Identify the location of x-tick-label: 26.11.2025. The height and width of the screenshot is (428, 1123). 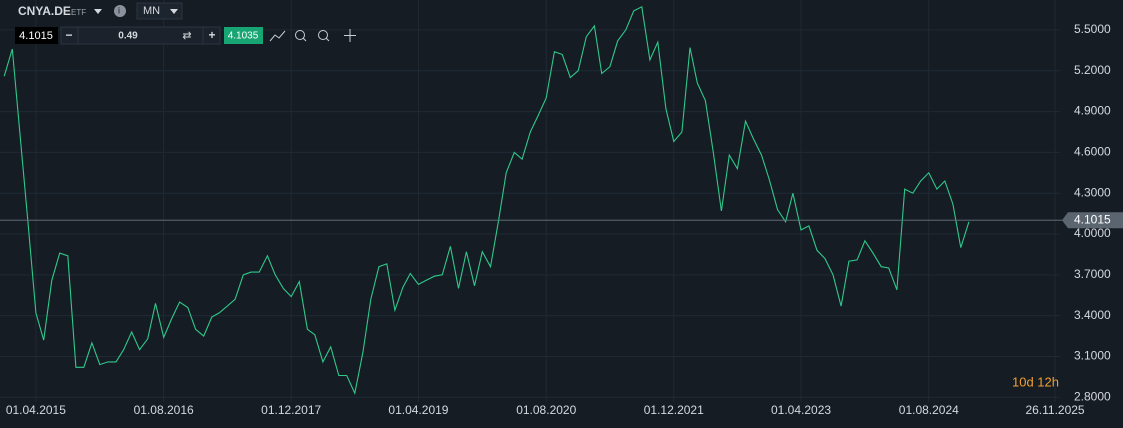
(1054, 410).